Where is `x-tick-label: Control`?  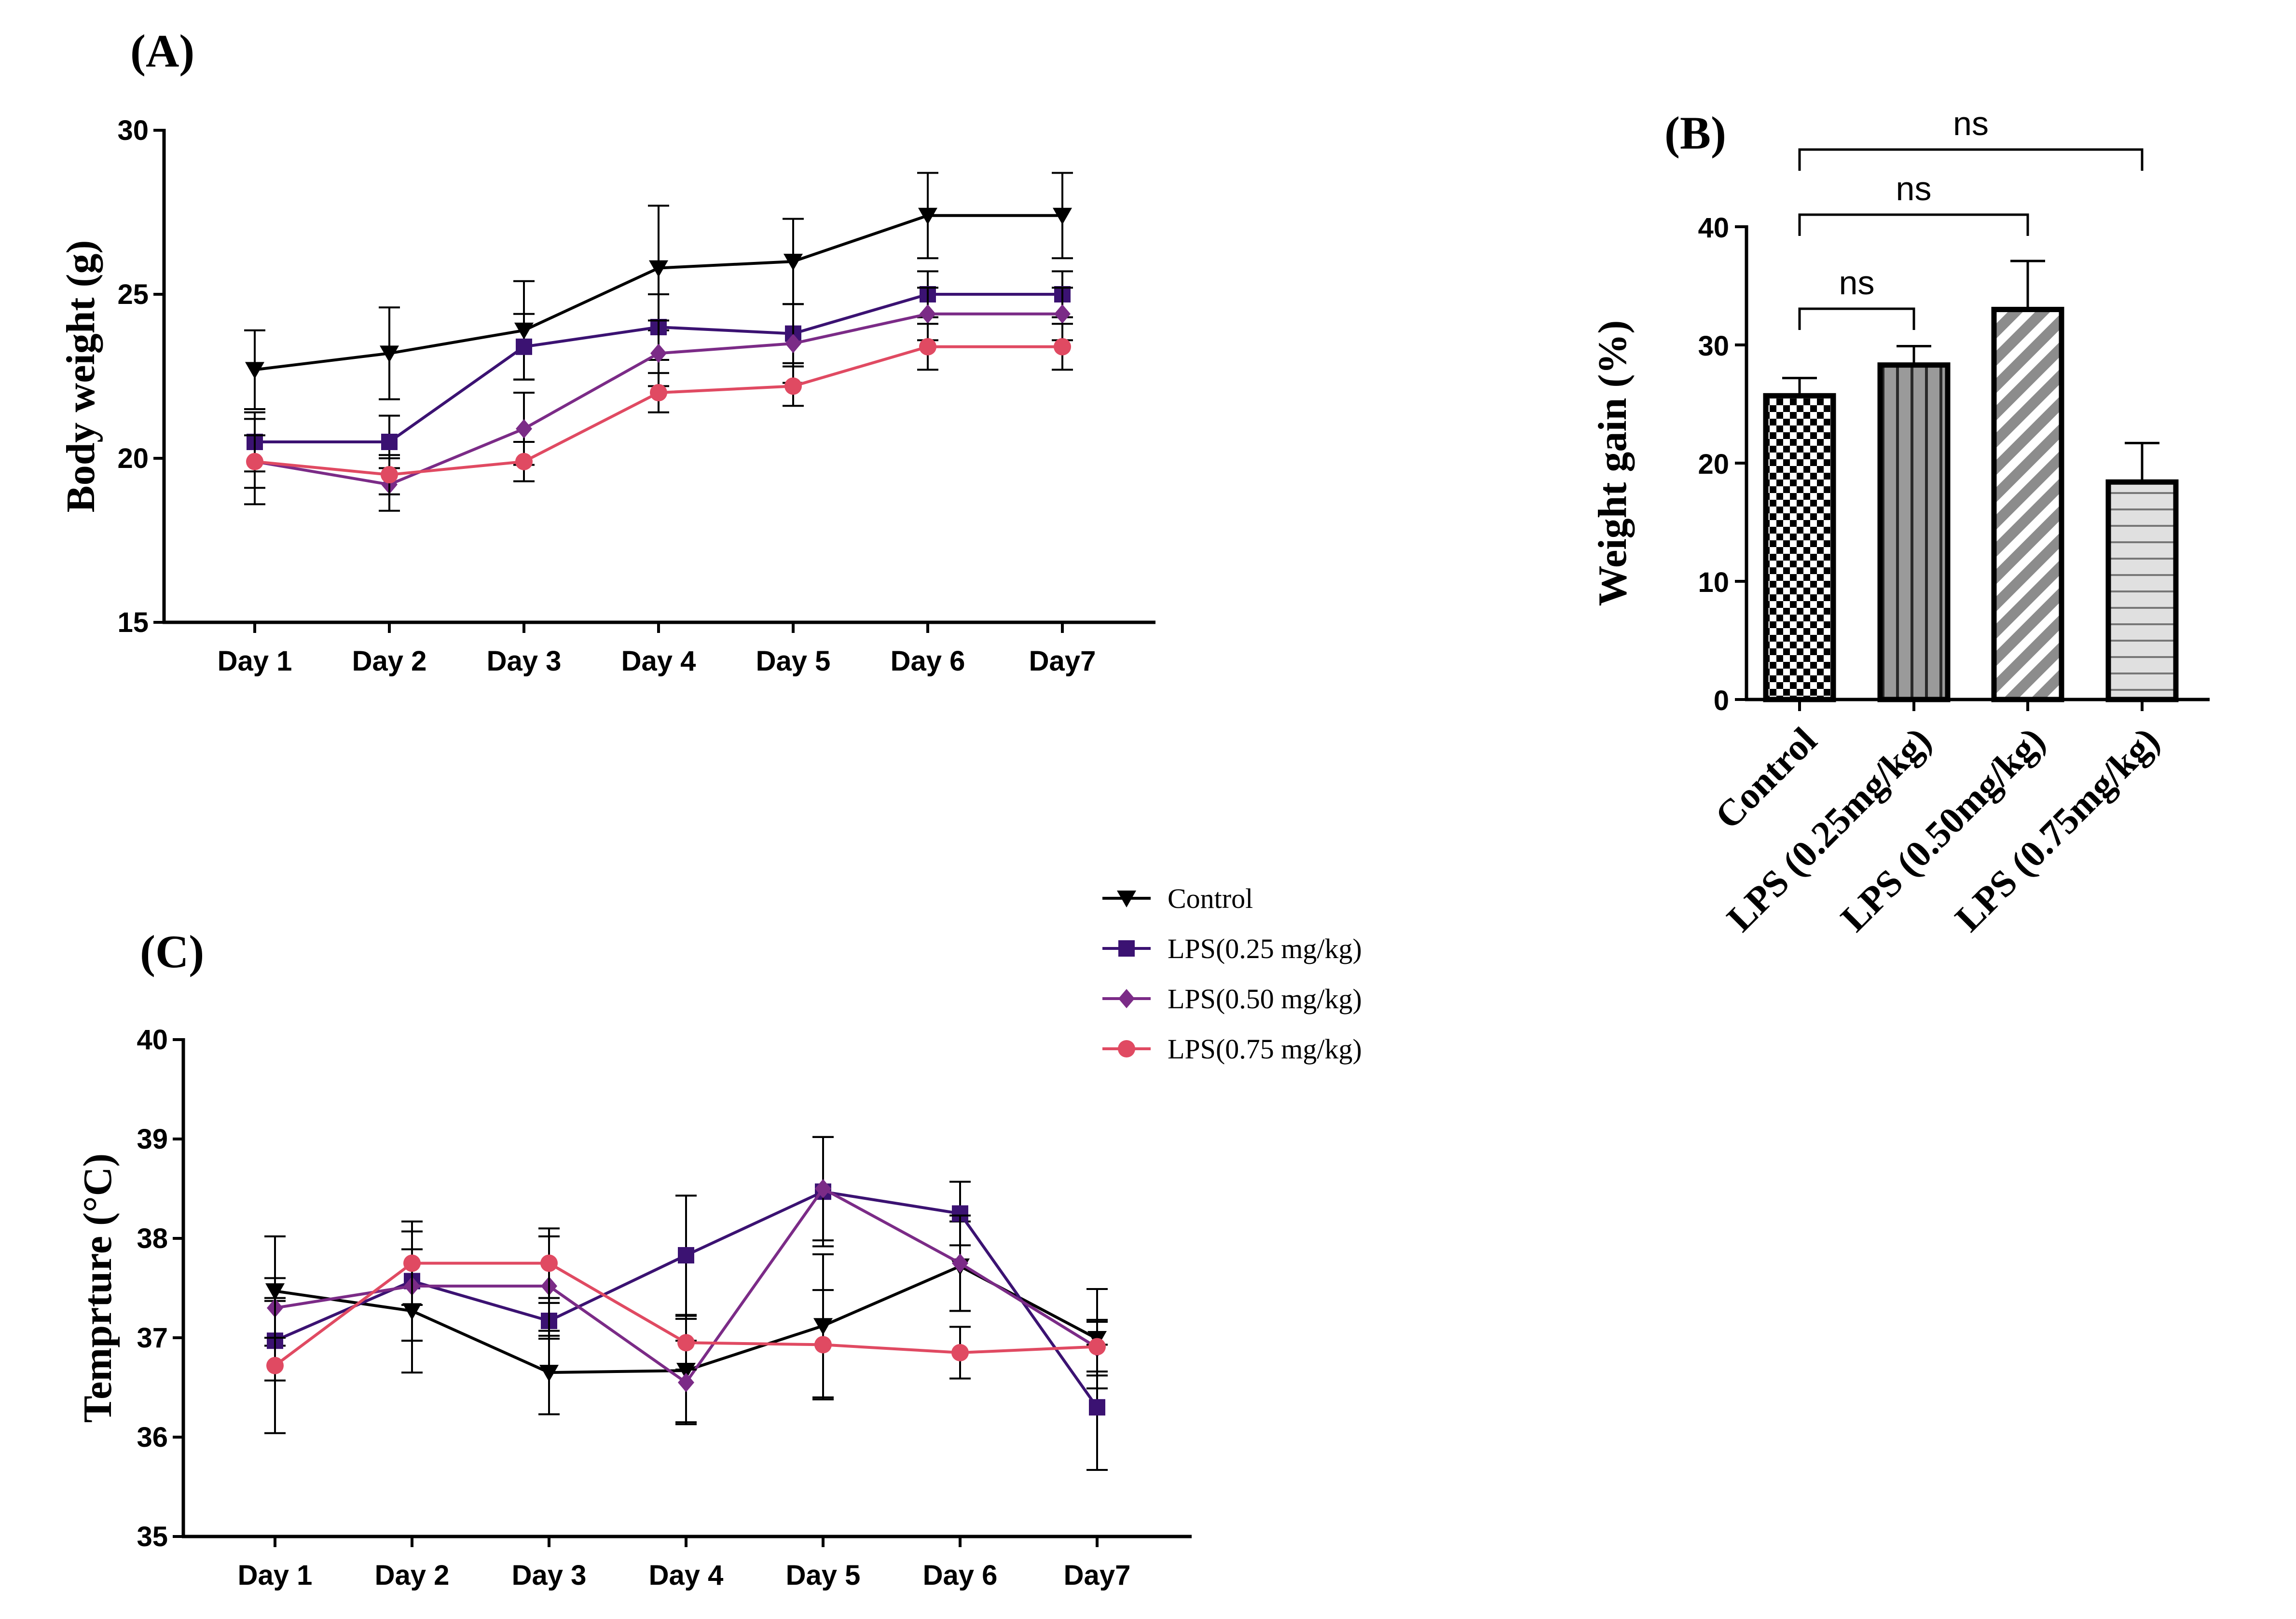 x-tick-label: Control is located at coordinates (1766, 778).